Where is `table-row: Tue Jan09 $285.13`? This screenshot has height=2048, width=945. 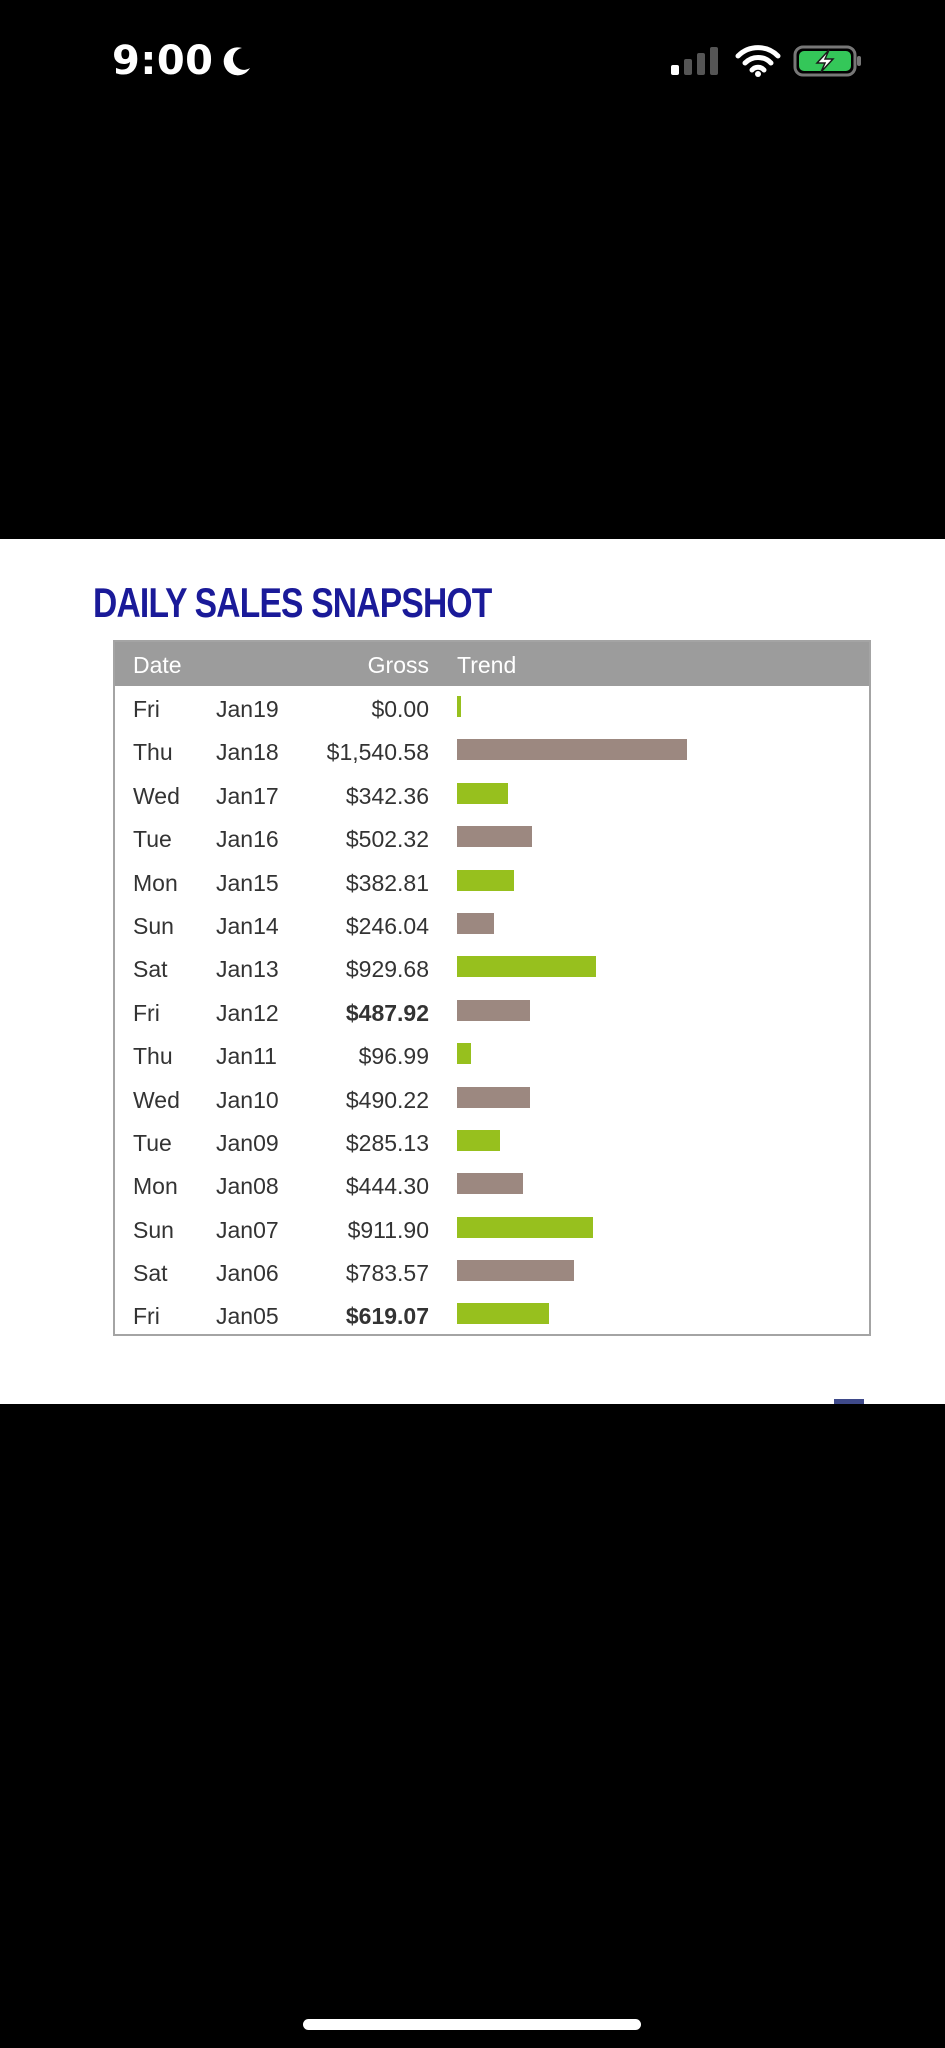
table-row: Tue Jan09 $285.13 is located at coordinates (492, 1141).